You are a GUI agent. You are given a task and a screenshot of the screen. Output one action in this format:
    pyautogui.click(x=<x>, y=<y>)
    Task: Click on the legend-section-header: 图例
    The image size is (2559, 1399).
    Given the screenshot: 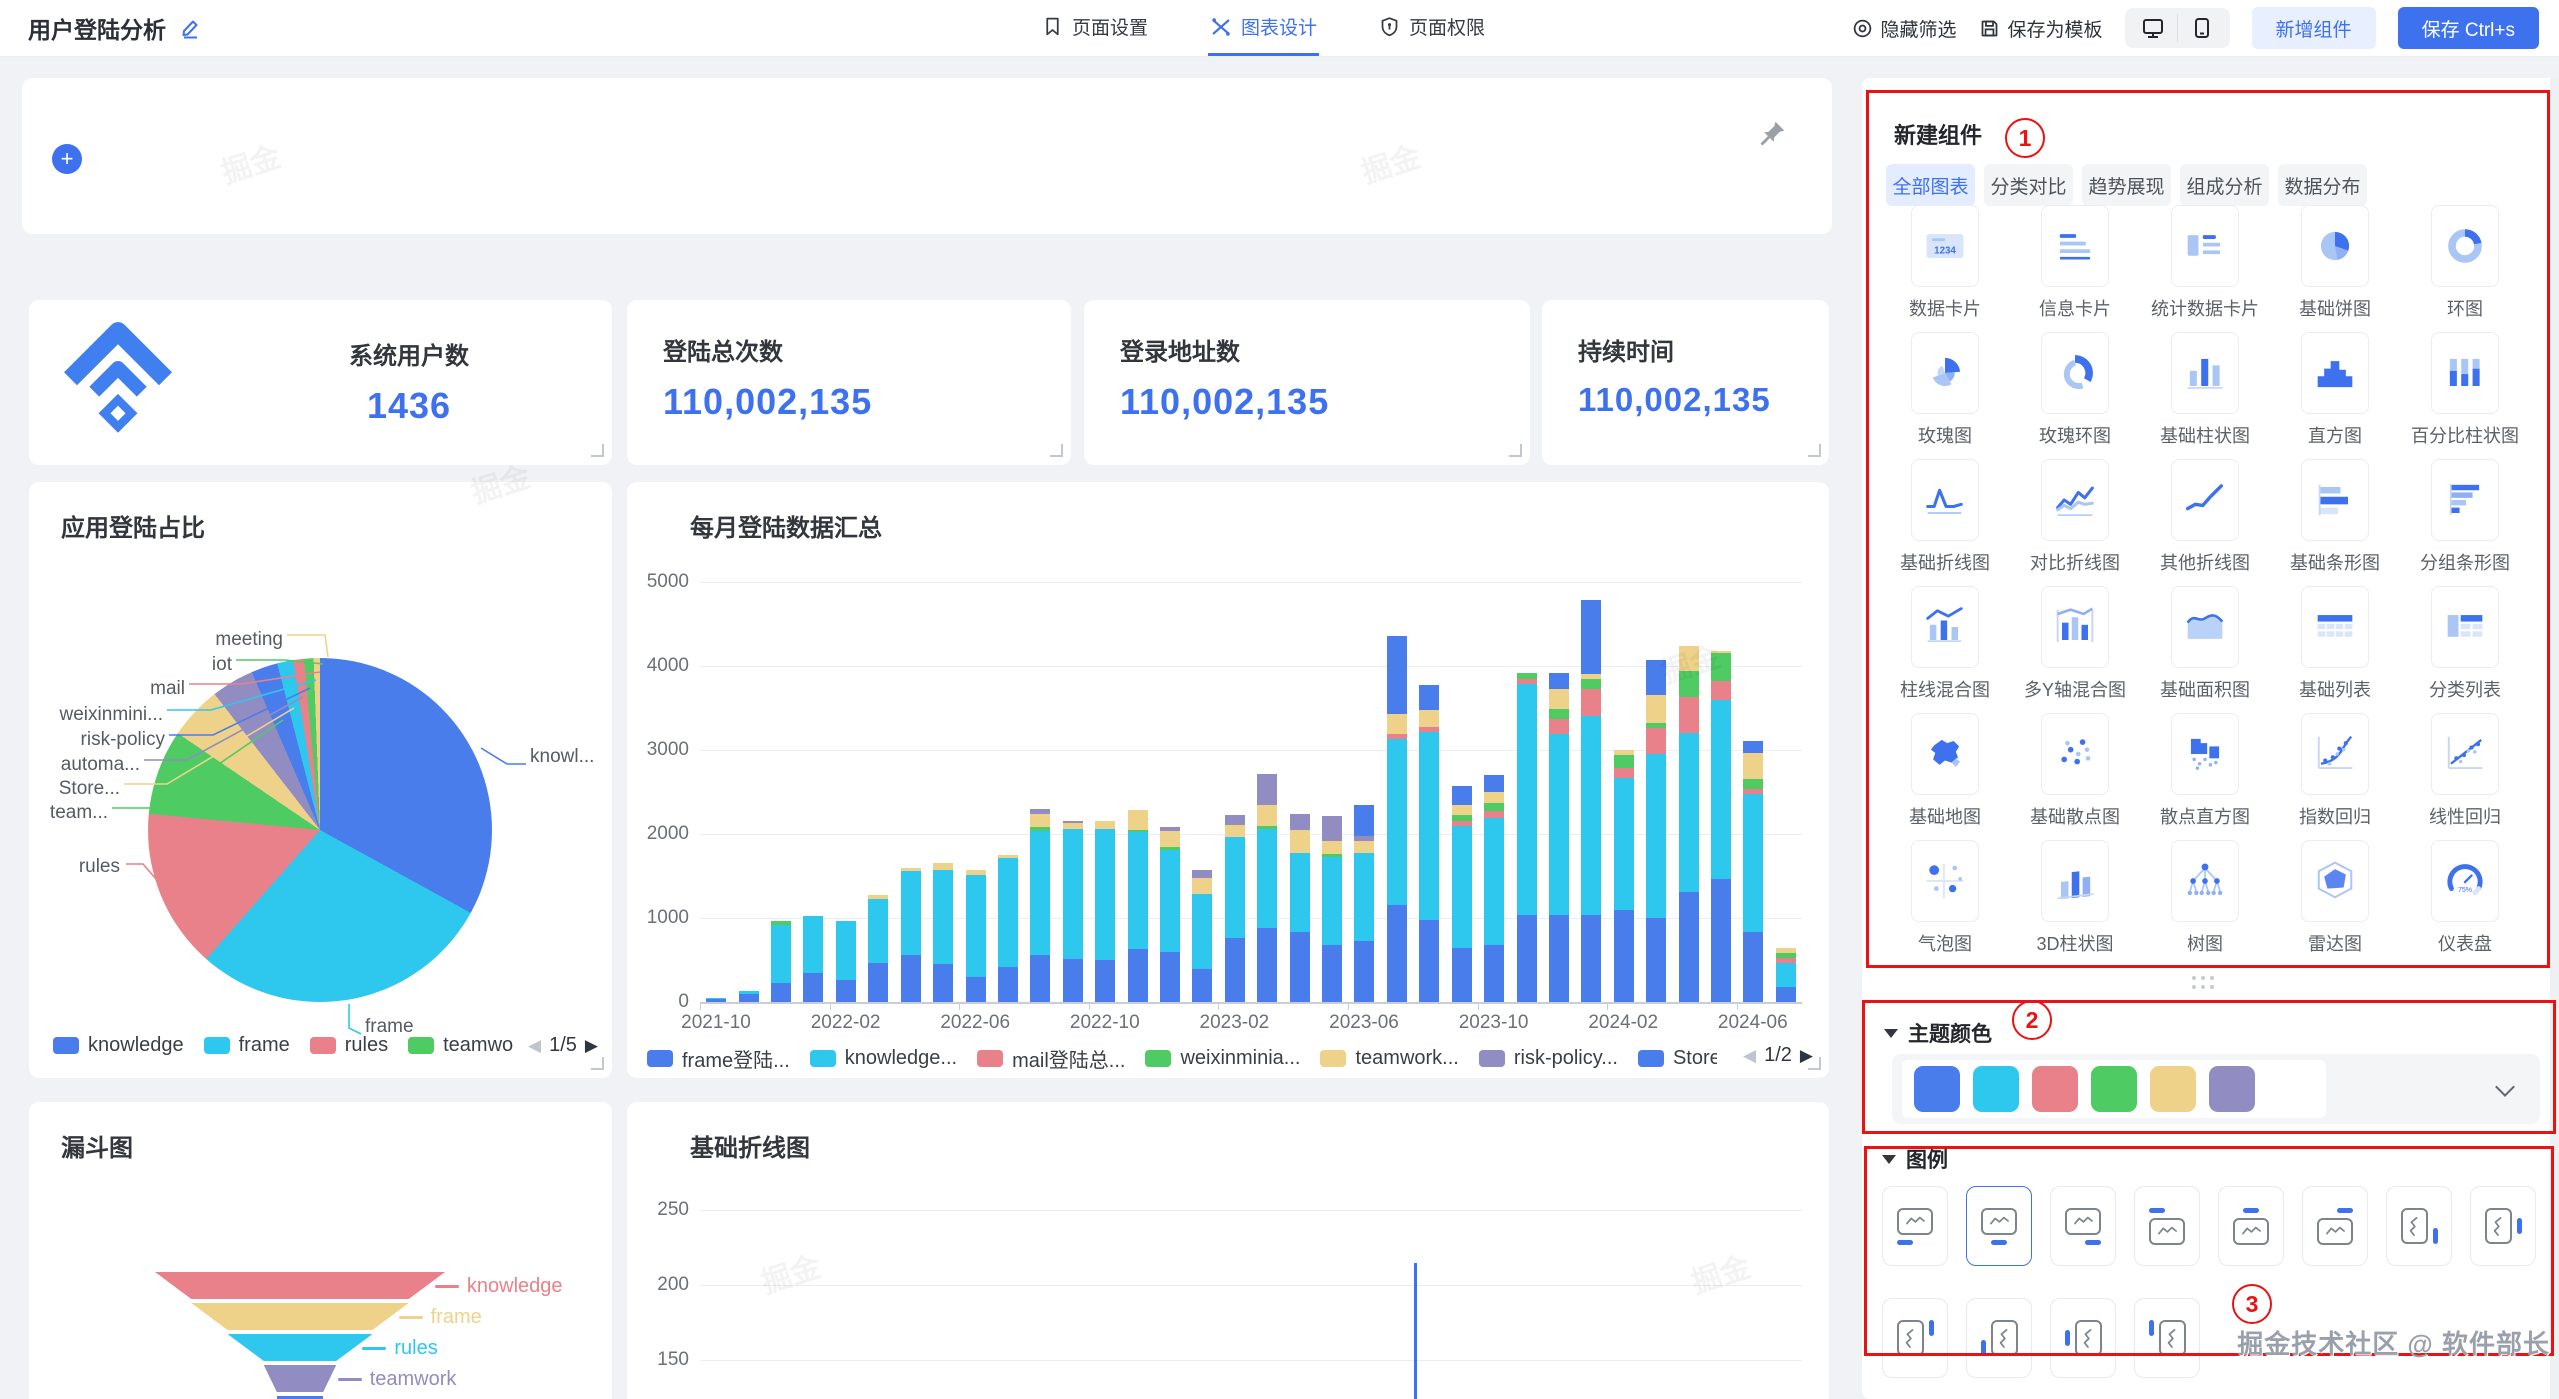 What is the action you would take?
    pyautogui.click(x=1915, y=1159)
    